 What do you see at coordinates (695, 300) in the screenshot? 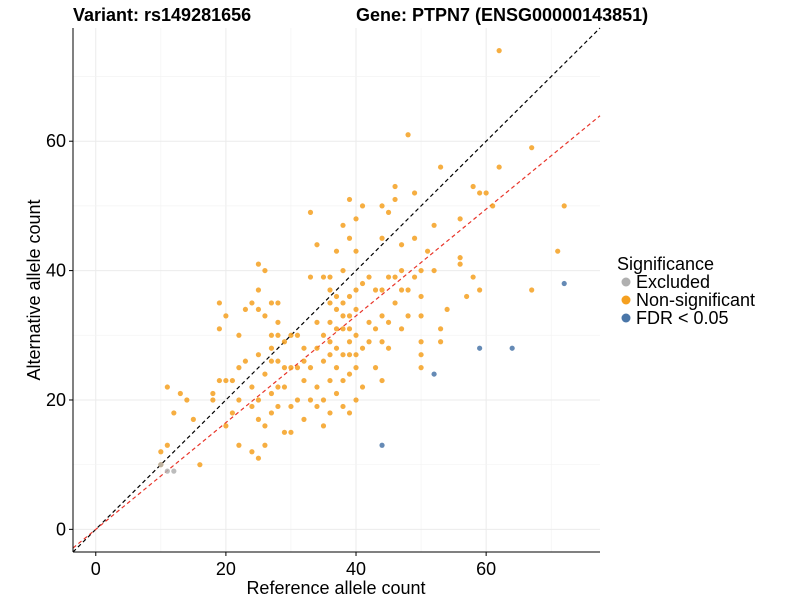
I see `legend-entry-label: Non-significant` at bounding box center [695, 300].